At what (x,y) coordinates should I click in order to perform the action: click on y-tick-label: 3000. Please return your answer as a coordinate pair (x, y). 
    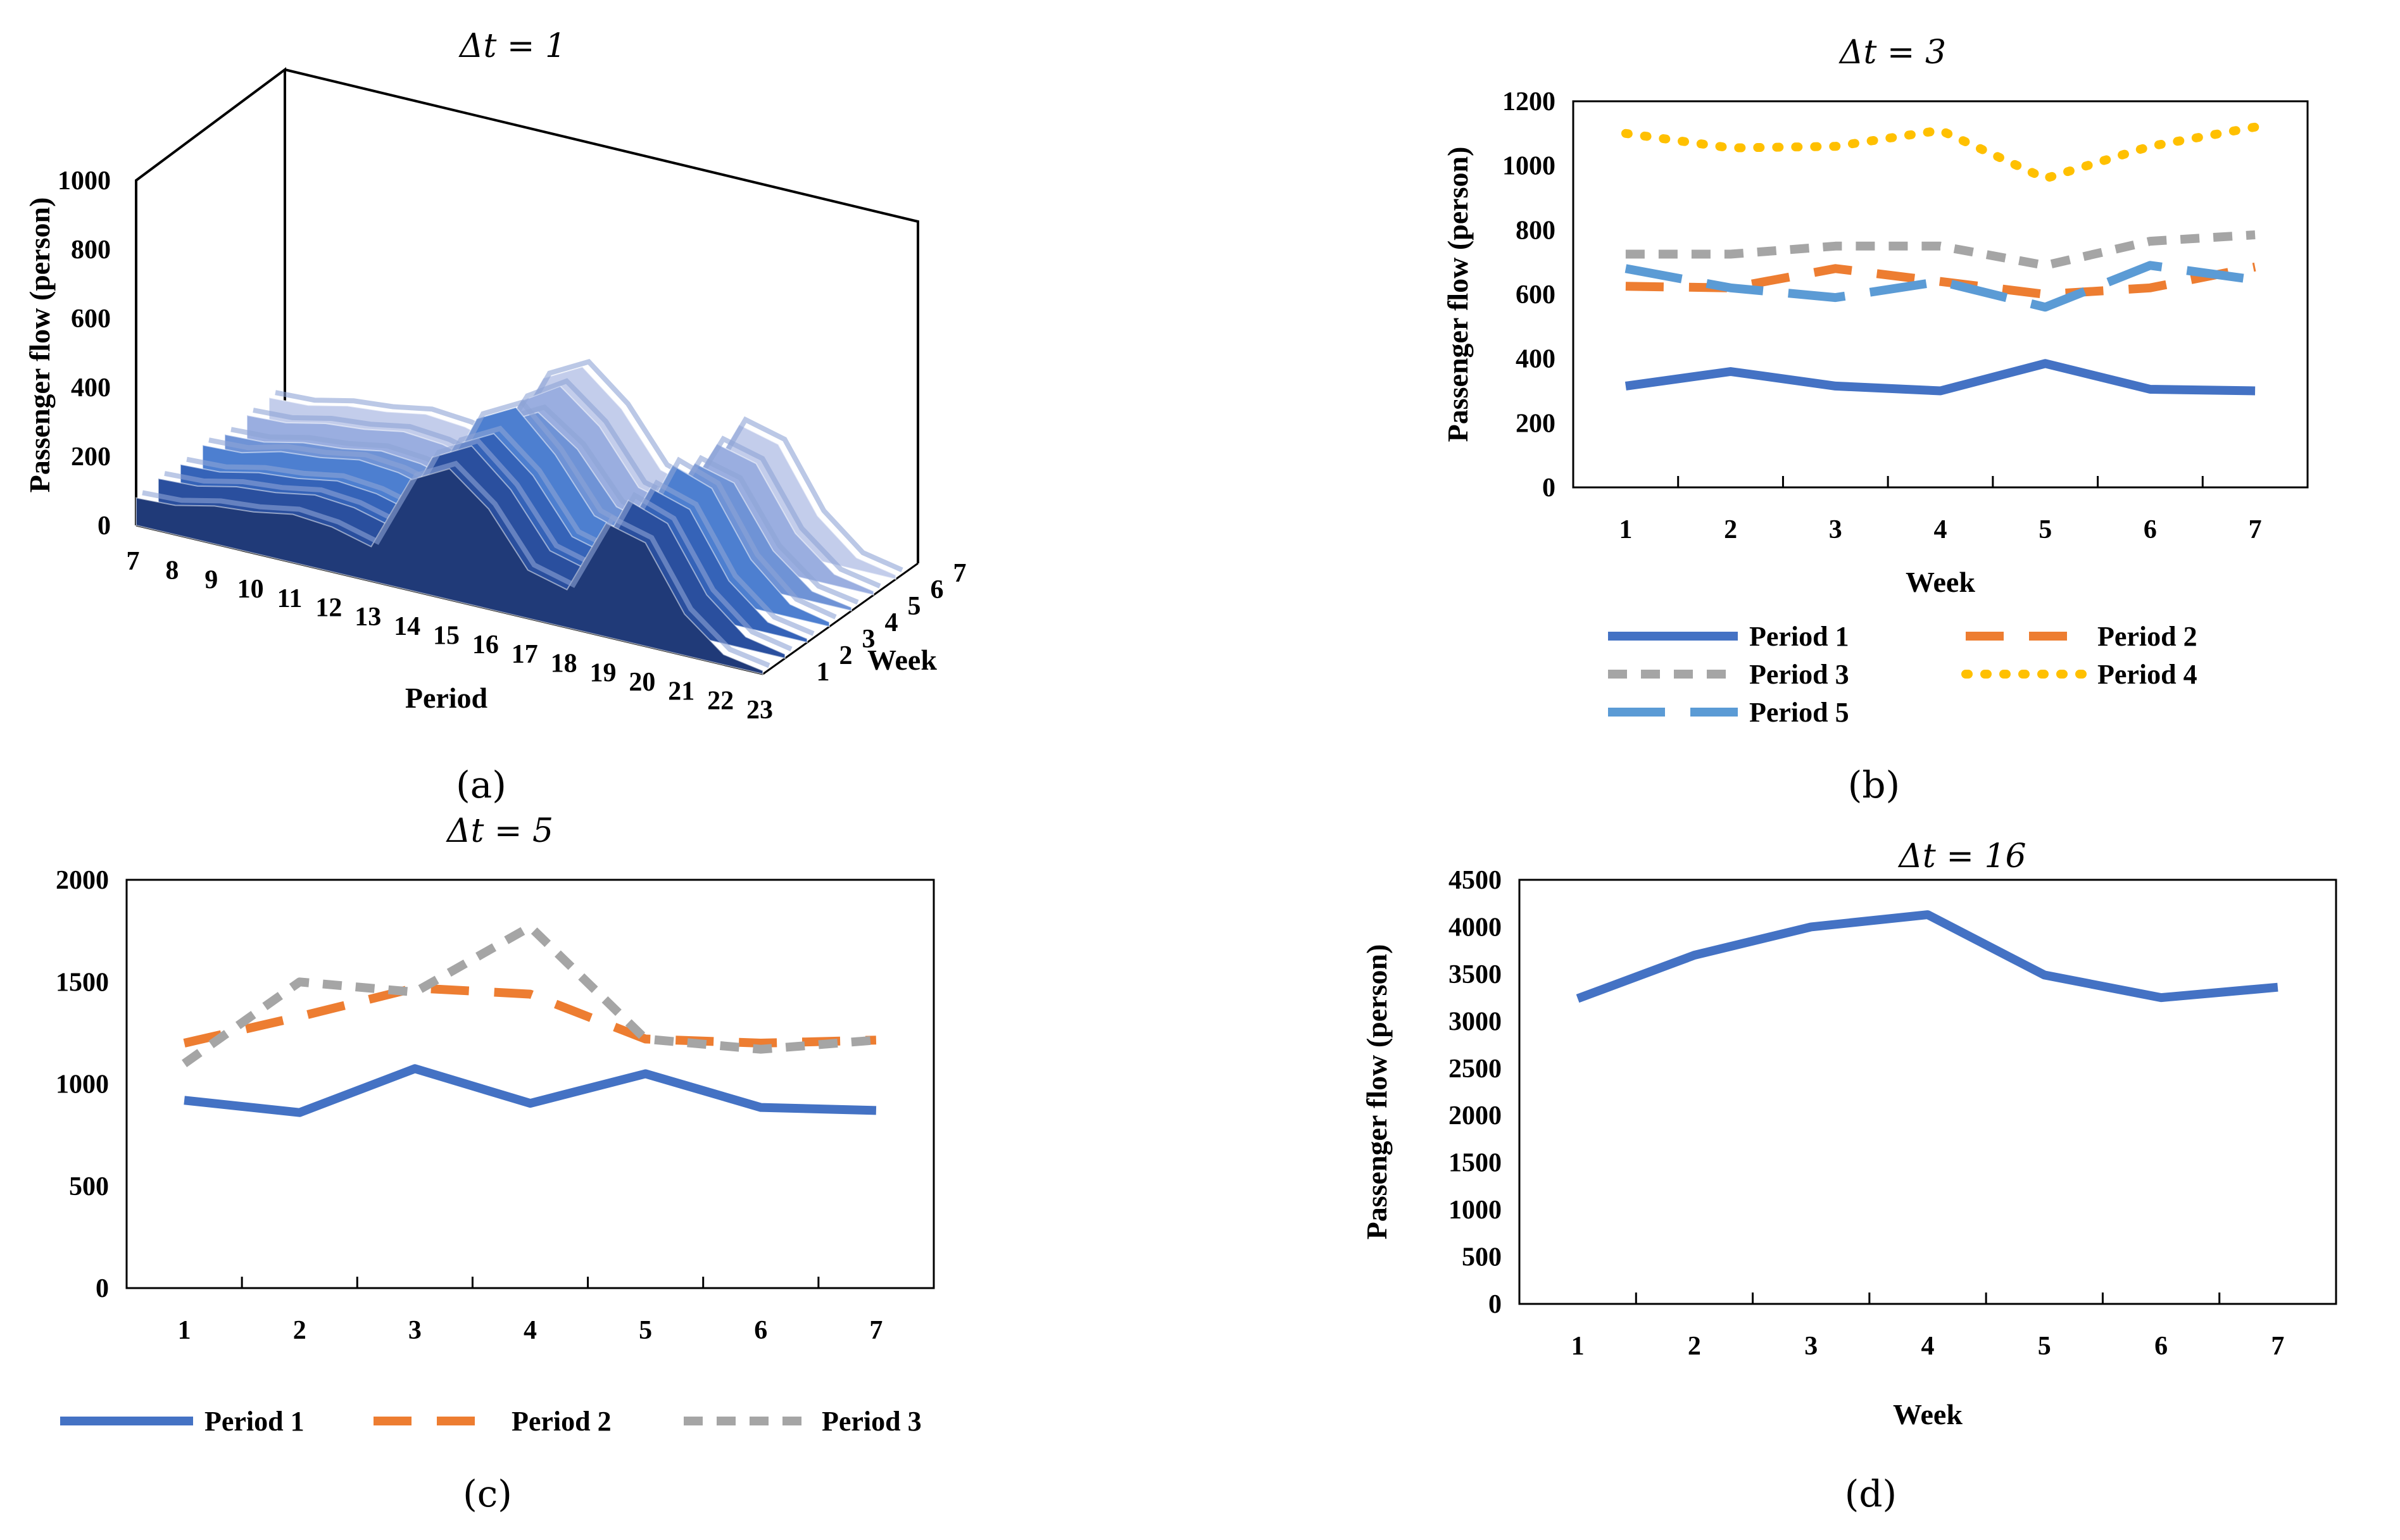
    Looking at the image, I should click on (1475, 1021).